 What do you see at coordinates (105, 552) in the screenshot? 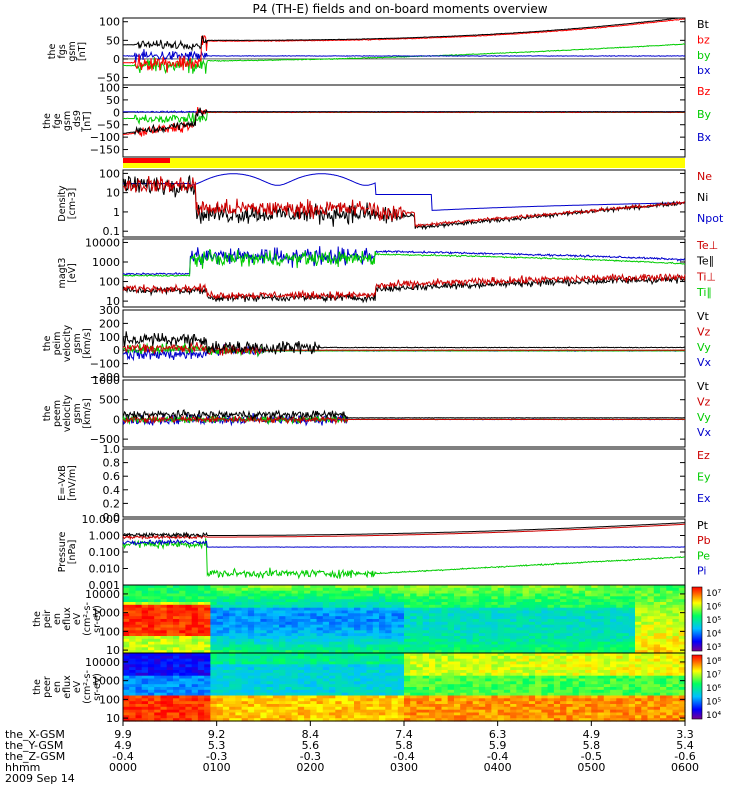
I see `y-tick-label: 0.100` at bounding box center [105, 552].